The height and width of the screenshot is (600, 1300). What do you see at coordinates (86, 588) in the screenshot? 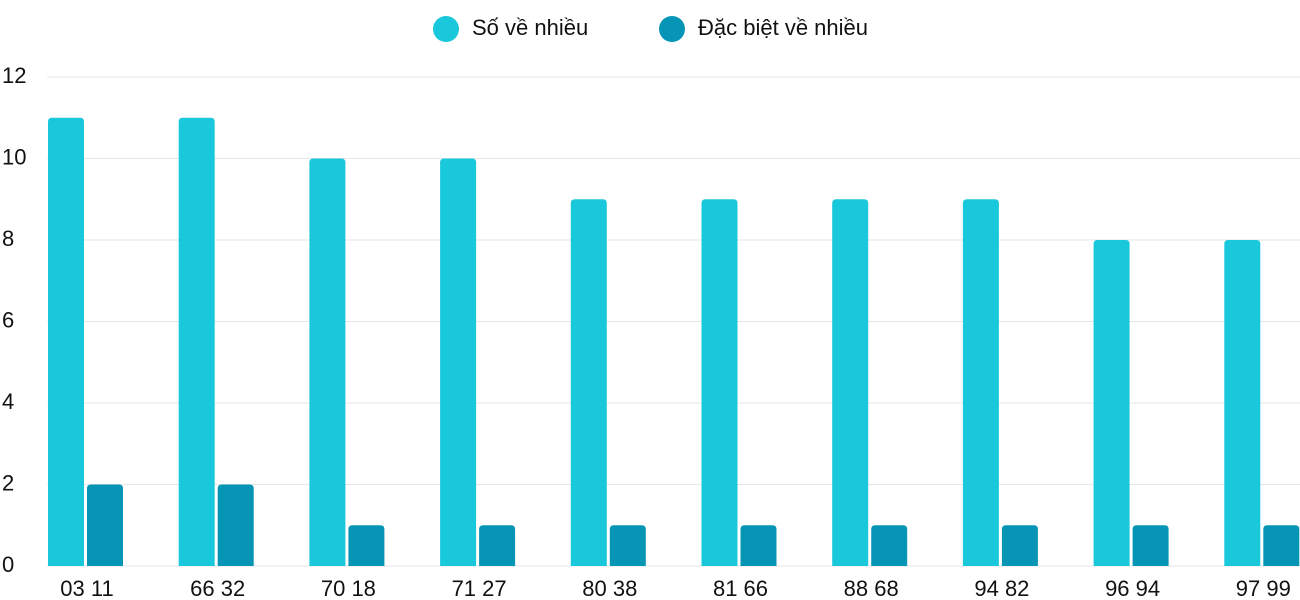
I see `x-tick-label: 03 11` at bounding box center [86, 588].